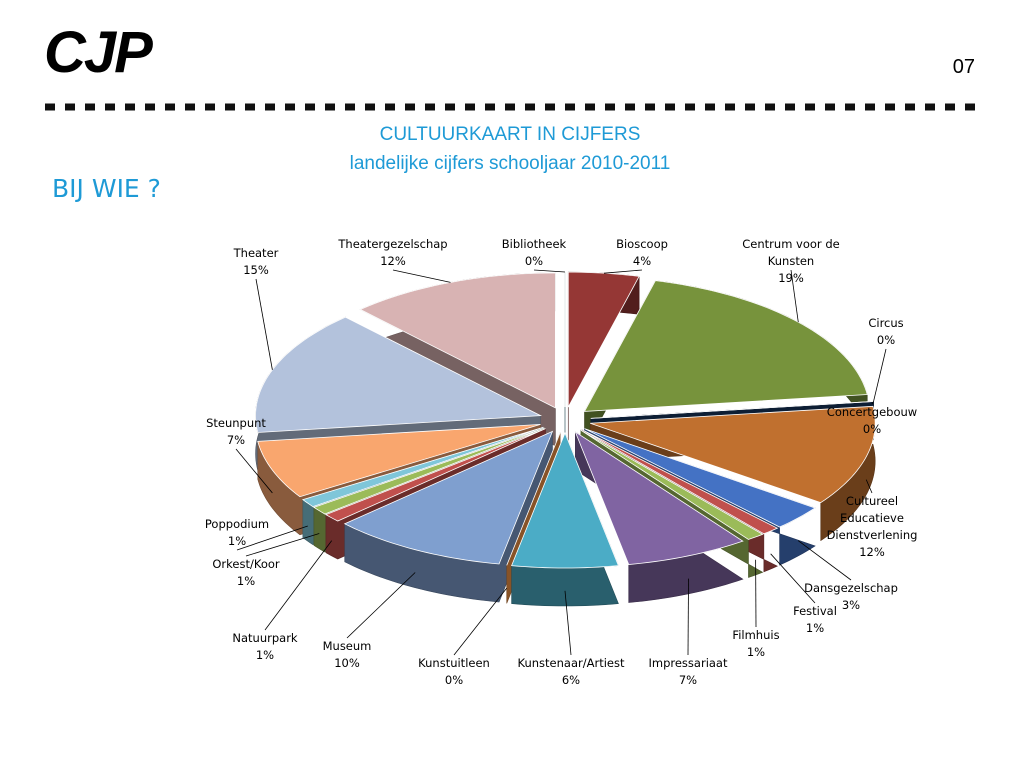 The height and width of the screenshot is (768, 1024). What do you see at coordinates (851, 588) in the screenshot?
I see `category-label: Dansgezelschap` at bounding box center [851, 588].